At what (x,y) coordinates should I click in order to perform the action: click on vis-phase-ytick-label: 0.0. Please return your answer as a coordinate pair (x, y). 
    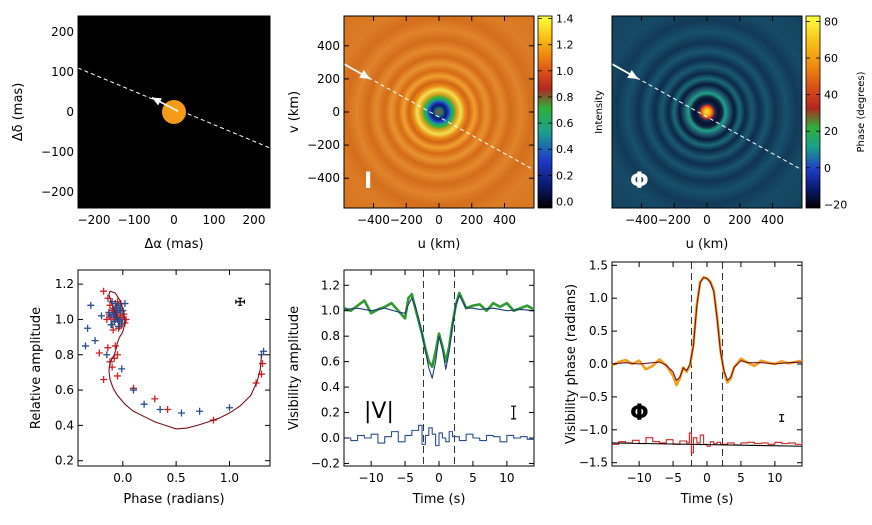
    Looking at the image, I should click on (598, 364).